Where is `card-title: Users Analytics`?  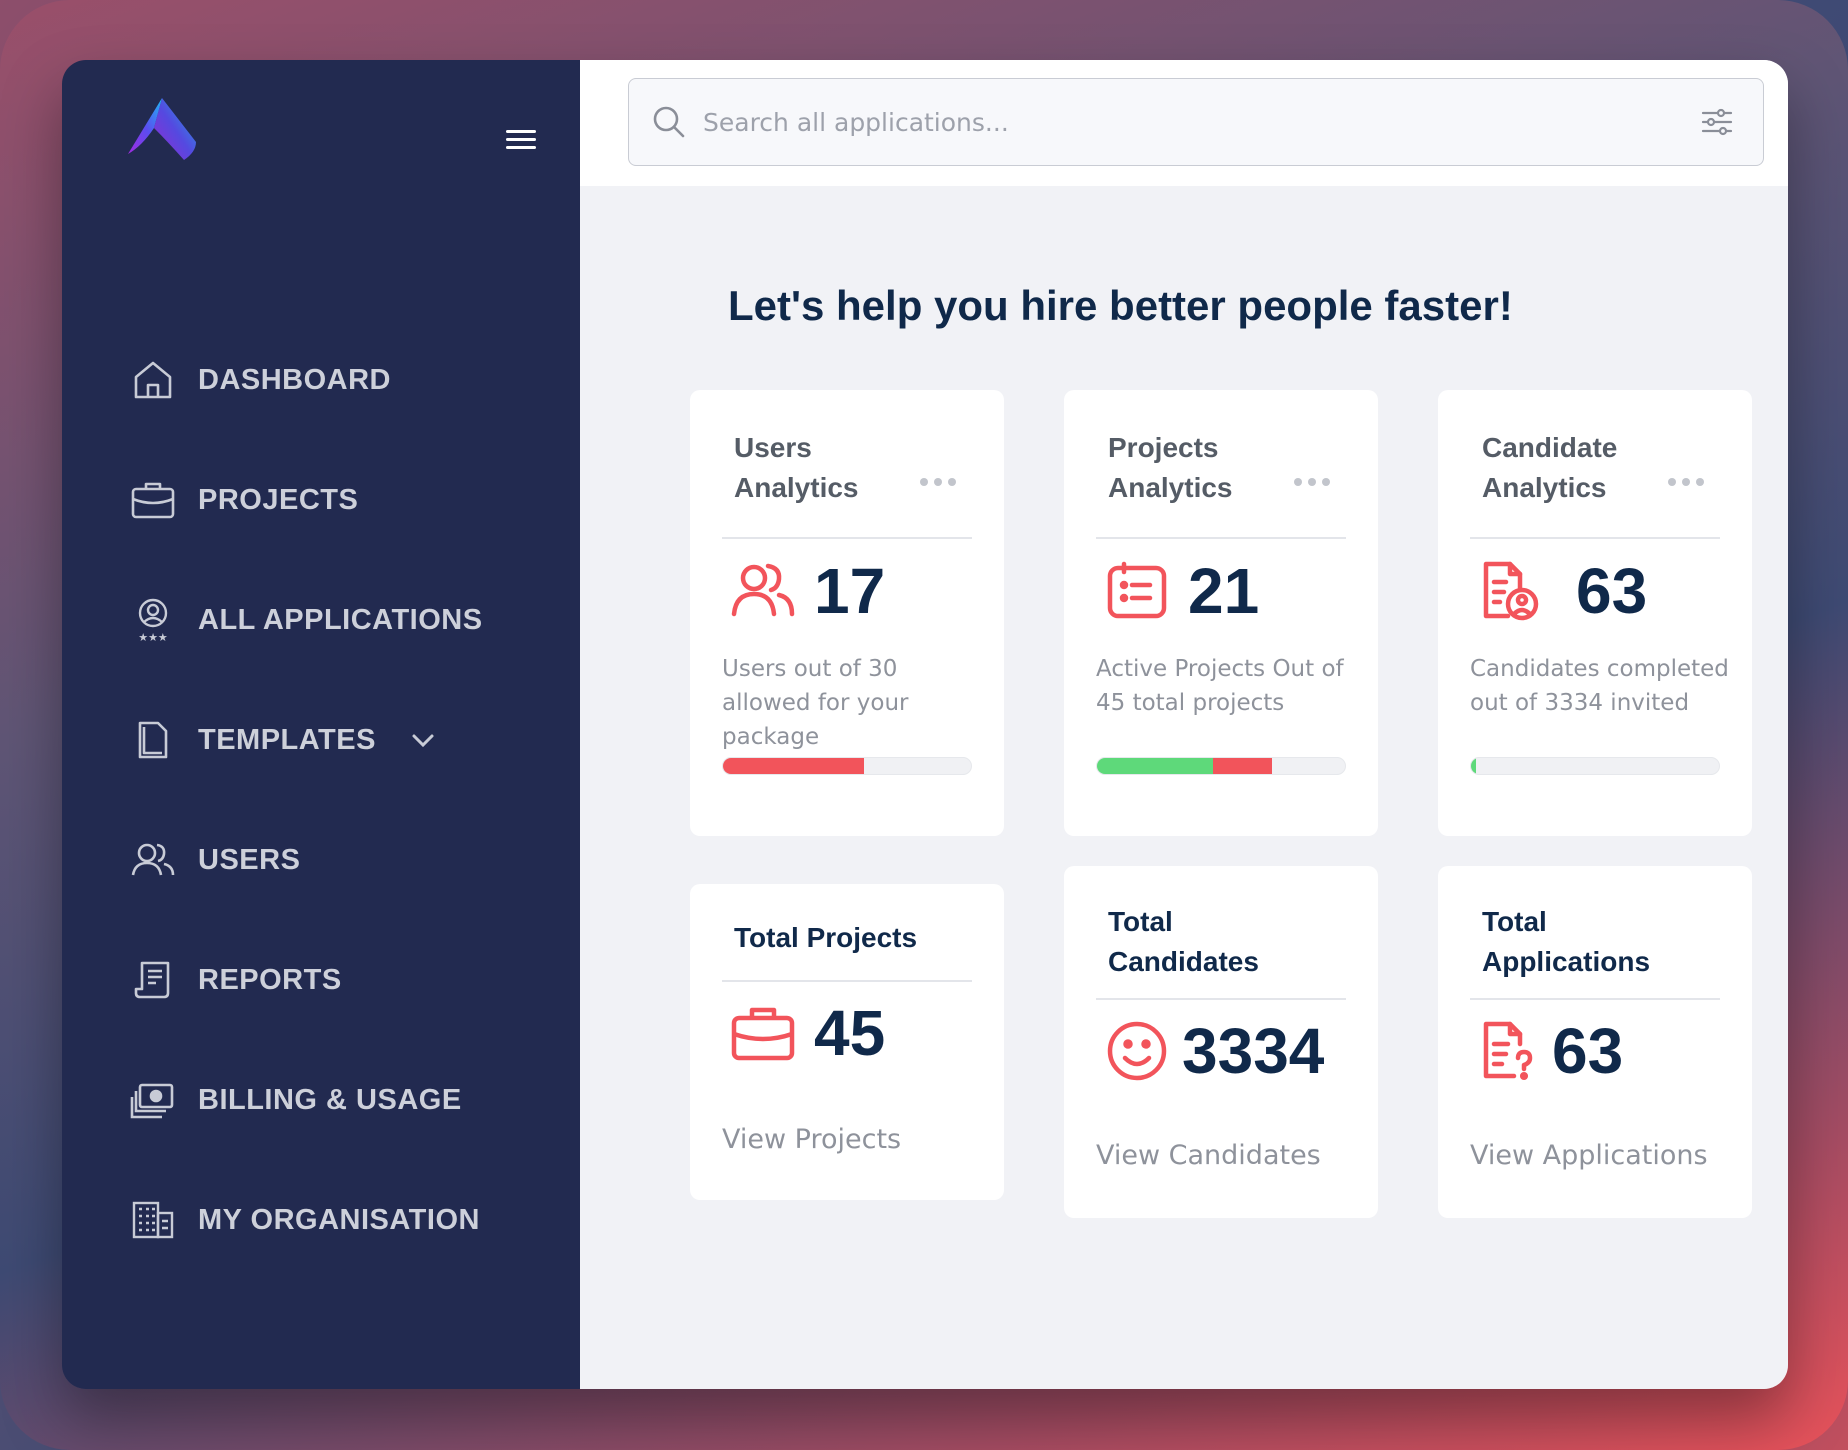 card-title: Users Analytics is located at coordinates (796, 468).